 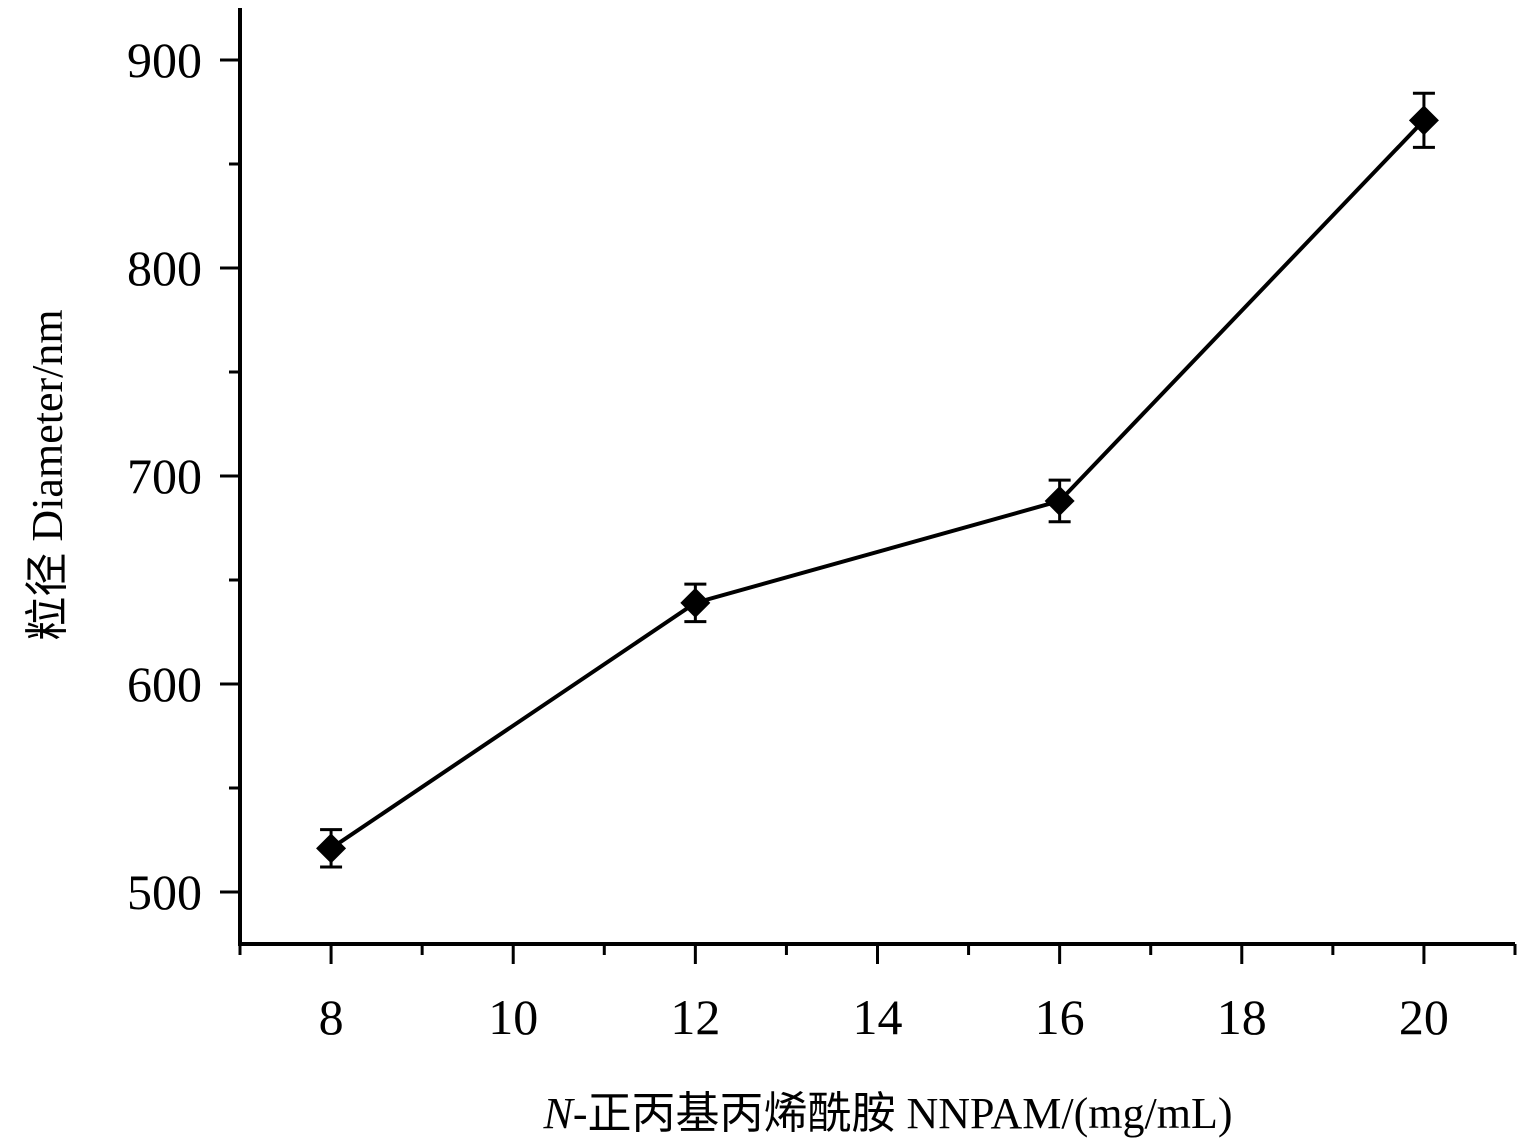 What do you see at coordinates (878, 1017) in the screenshot?
I see `x-tick-label: 14` at bounding box center [878, 1017].